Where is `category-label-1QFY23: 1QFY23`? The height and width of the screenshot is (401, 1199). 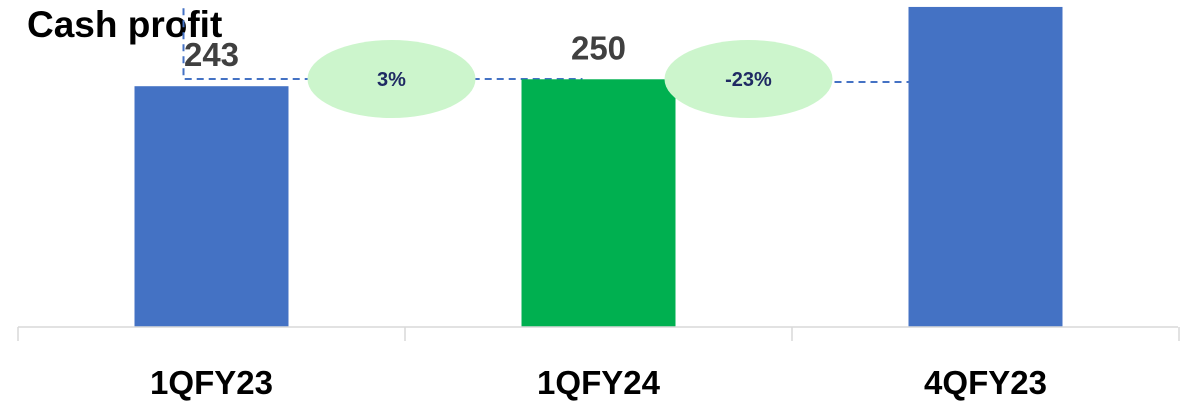
category-label-1QFY23: 1QFY23 is located at coordinates (211, 382).